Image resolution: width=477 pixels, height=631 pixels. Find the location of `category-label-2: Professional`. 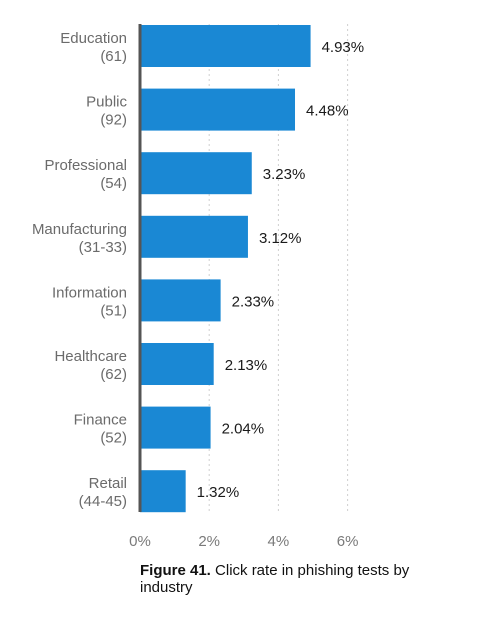

category-label-2: Professional is located at coordinates (85, 165).